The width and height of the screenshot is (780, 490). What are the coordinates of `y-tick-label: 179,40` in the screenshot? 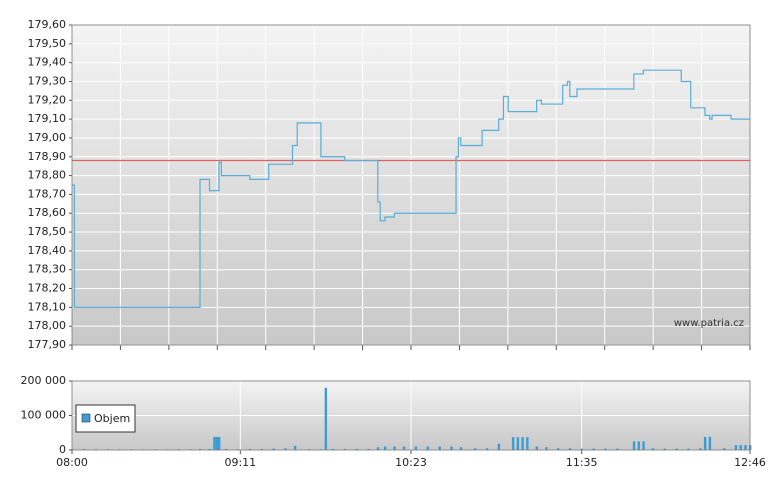 It's located at (47, 62).